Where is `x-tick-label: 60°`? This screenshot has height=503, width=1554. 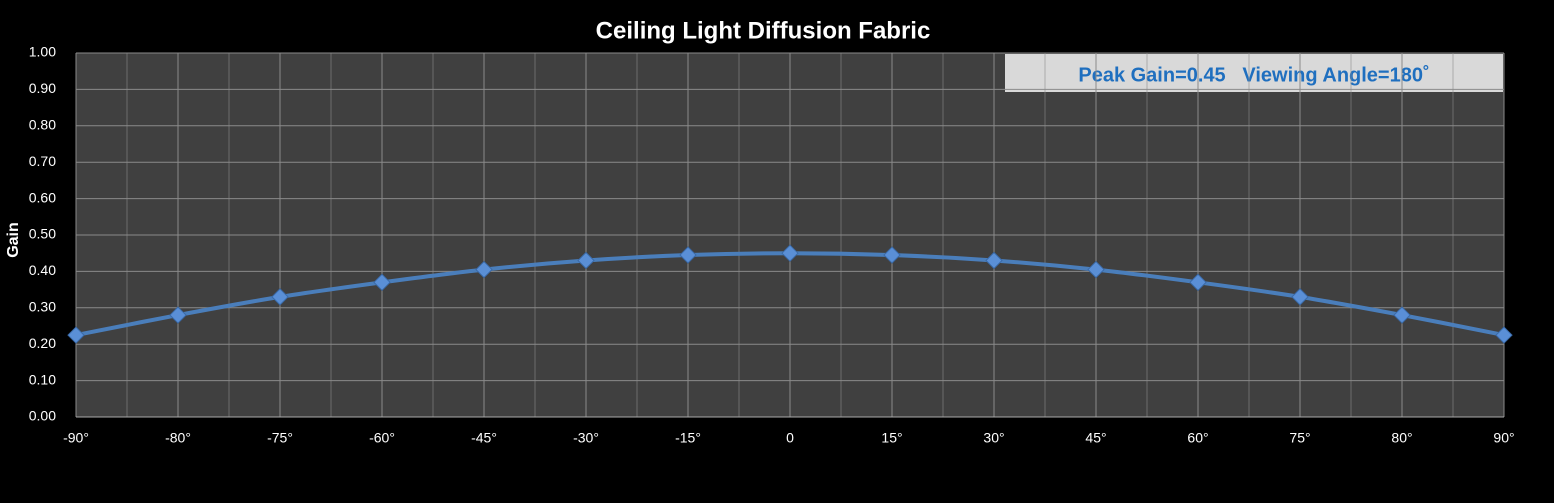
x-tick-label: 60° is located at coordinates (1197, 438).